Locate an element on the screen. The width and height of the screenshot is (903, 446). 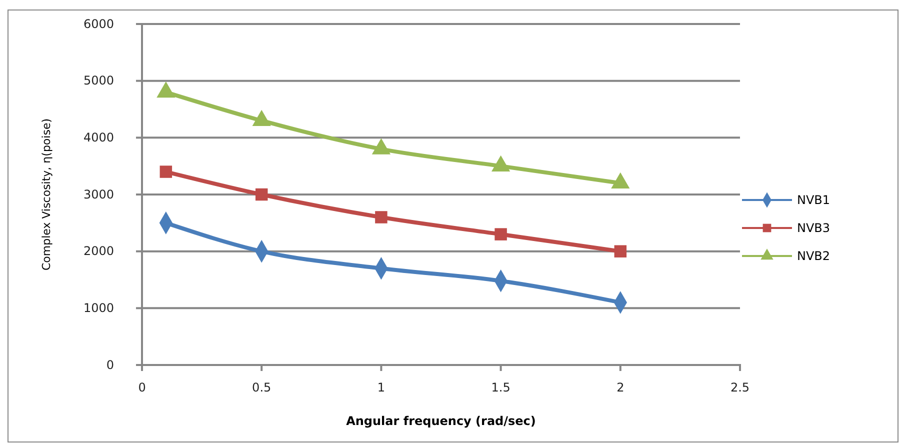
legend-label: NVB1 is located at coordinates (813, 200).